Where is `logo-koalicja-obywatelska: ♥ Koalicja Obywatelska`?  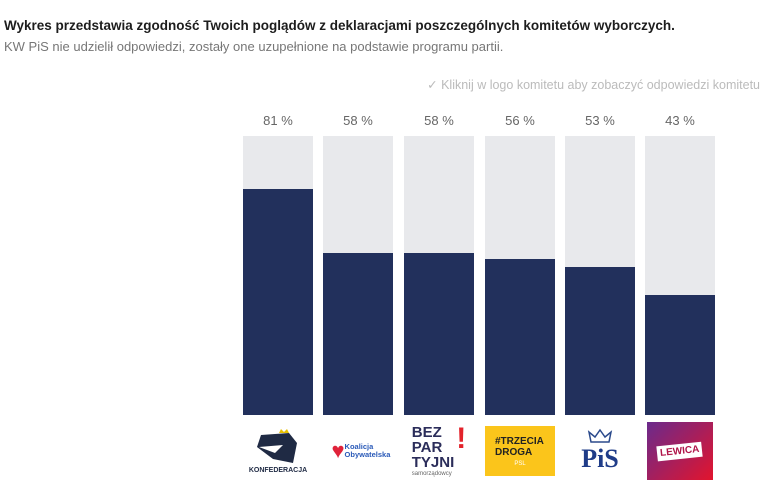
logo-koalicja-obywatelska: ♥ Koalicja Obywatelska is located at coordinates (358, 451).